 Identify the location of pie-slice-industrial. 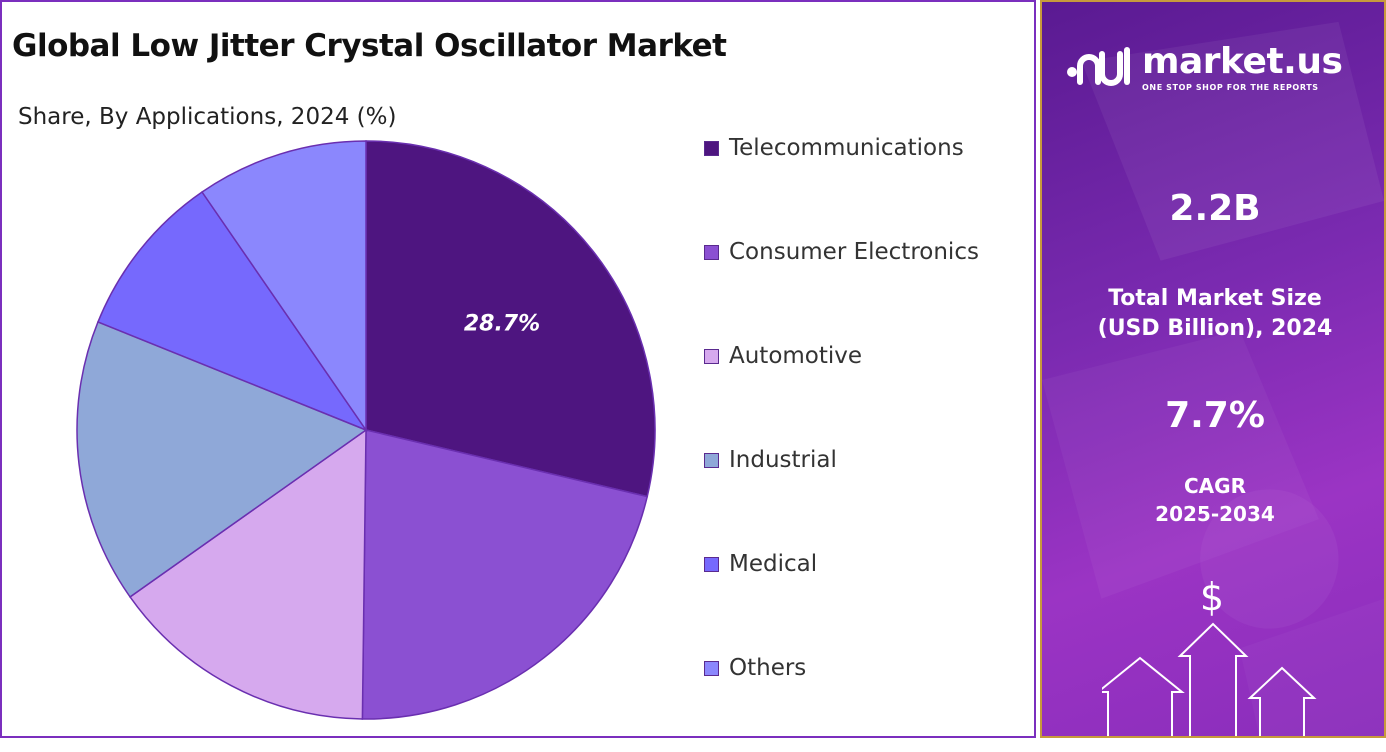
(222, 459).